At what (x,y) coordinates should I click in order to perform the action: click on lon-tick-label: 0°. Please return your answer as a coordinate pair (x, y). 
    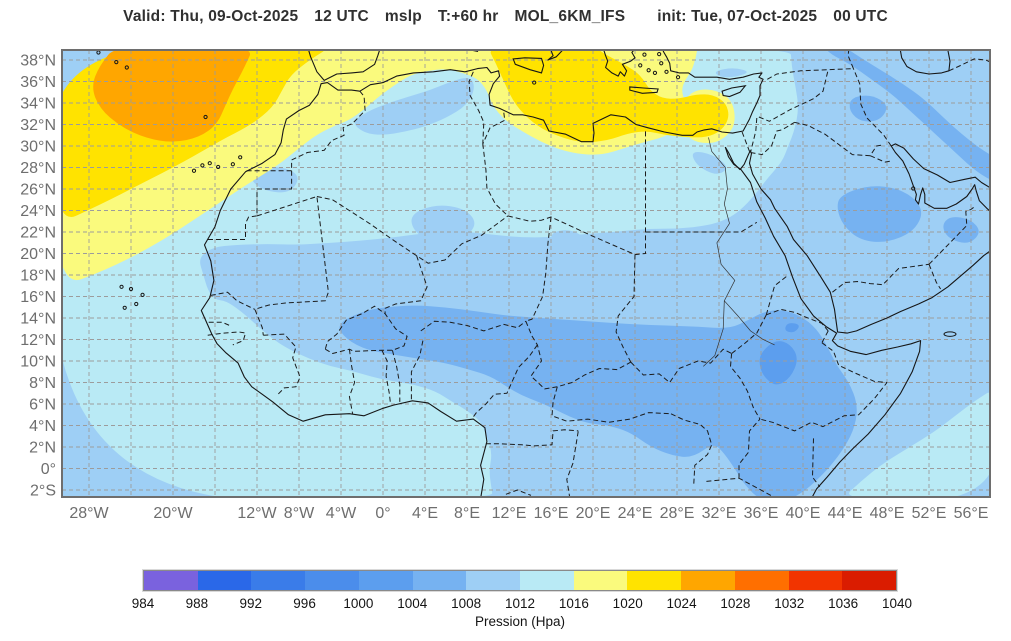
    Looking at the image, I should click on (382, 513).